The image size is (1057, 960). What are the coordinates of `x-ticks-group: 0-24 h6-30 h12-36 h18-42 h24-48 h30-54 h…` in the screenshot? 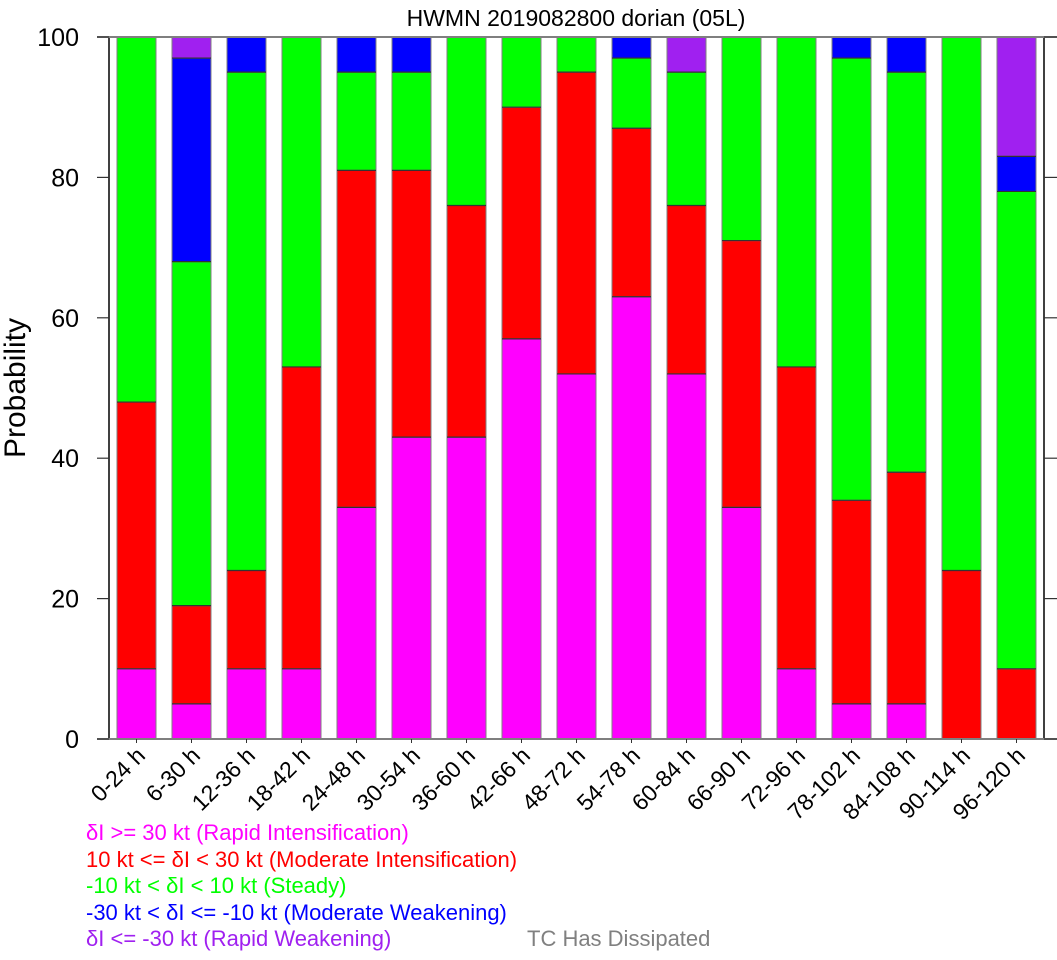 It's located at (558, 782).